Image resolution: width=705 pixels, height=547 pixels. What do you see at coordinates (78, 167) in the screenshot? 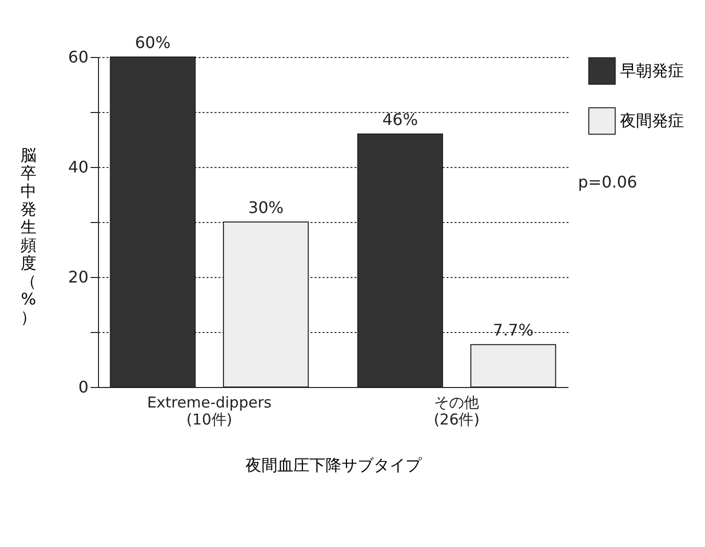
I see `y-tick-label: 40` at bounding box center [78, 167].